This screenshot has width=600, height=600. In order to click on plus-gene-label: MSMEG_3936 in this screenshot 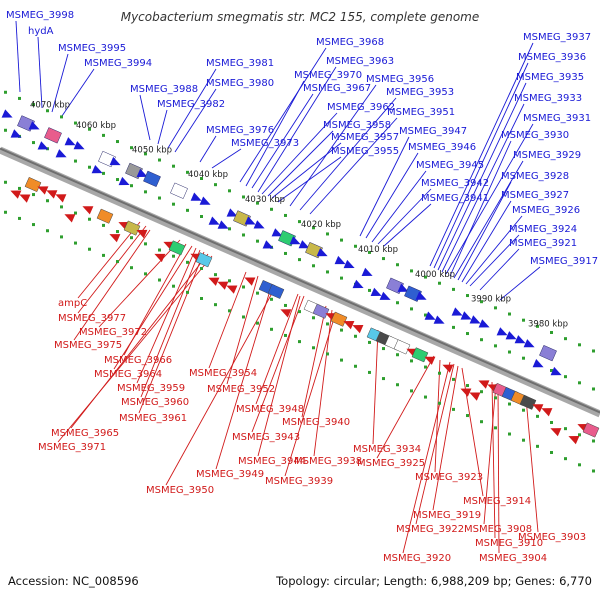, I will do `click(552, 57)`.